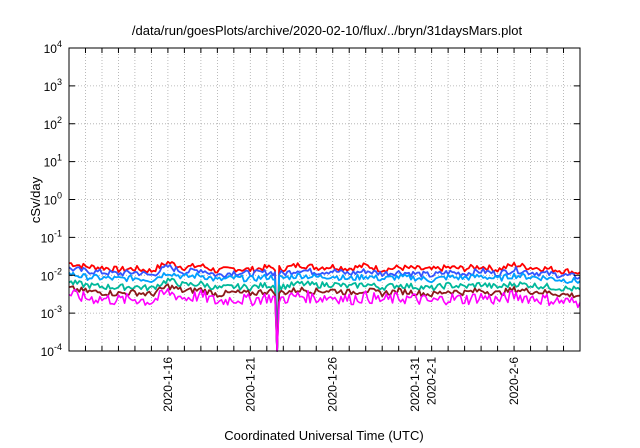 Image resolution: width=640 pixels, height=448 pixels. Describe the element at coordinates (35, 199) in the screenshot. I see `y-axis-label: cSv/day` at that location.